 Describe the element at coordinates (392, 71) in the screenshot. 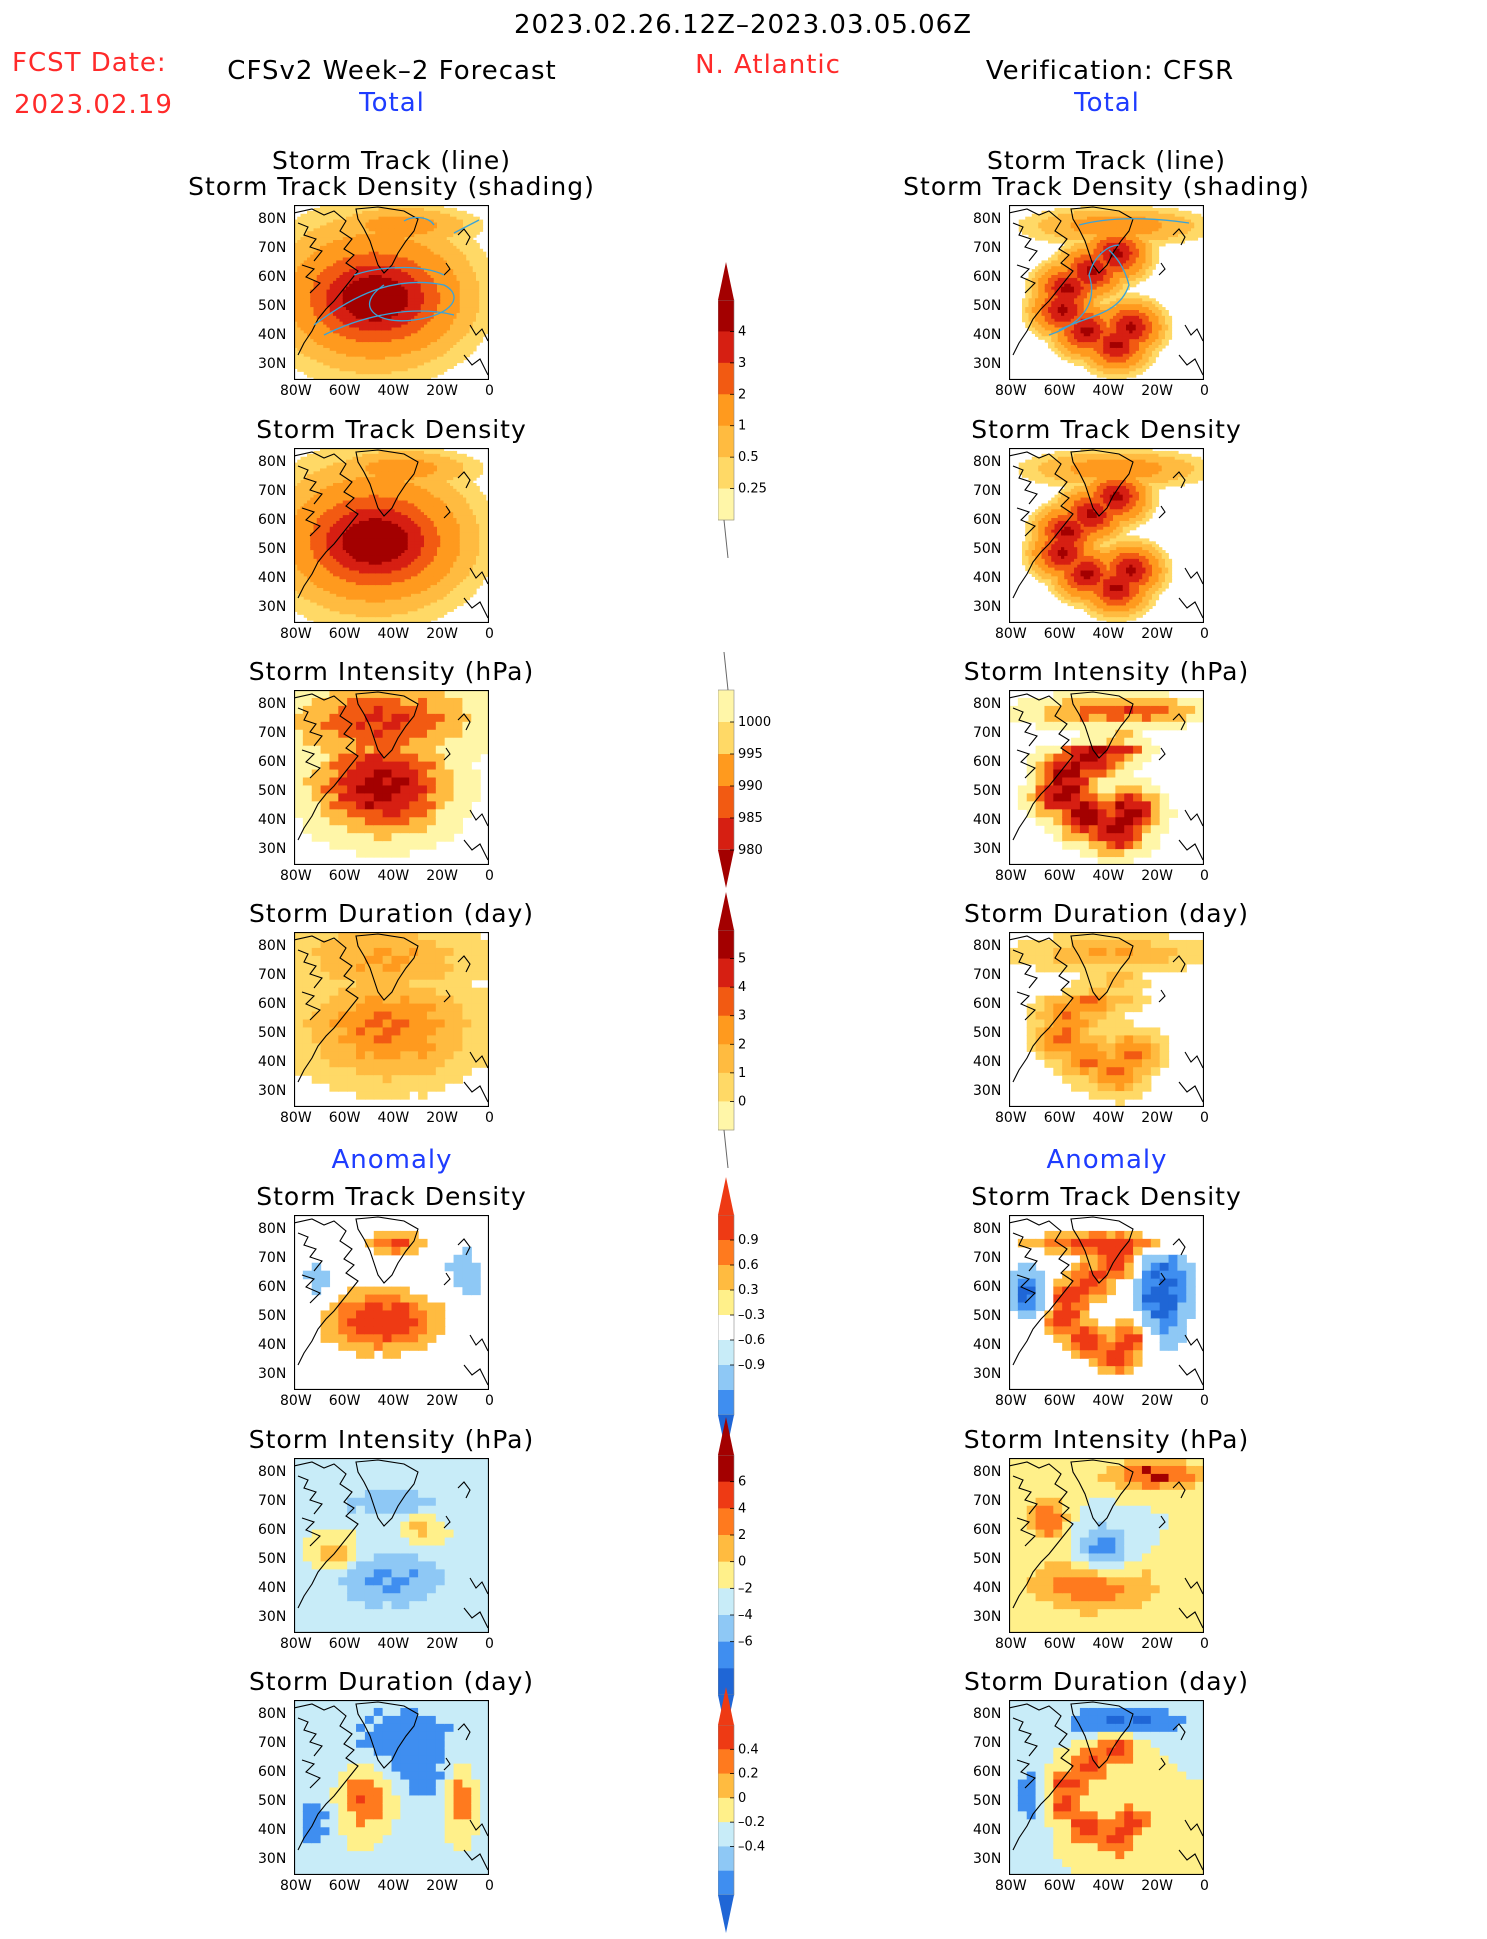

I see `forecast-title: CFSv2 Week–2 Forecast` at that location.